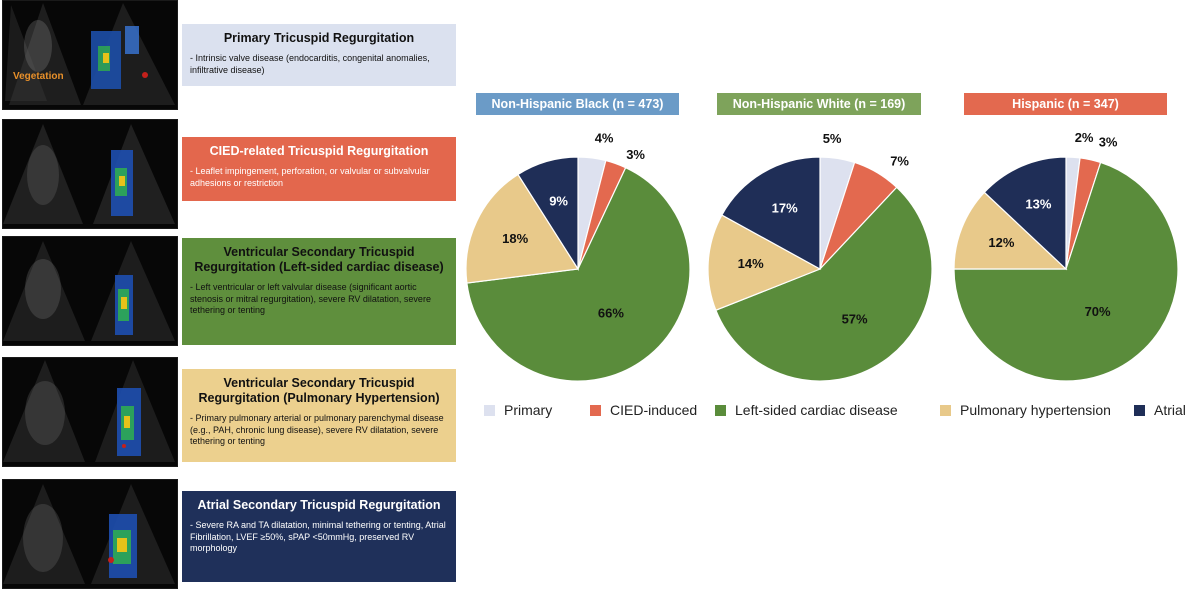 The height and width of the screenshot is (591, 1200). What do you see at coordinates (1035, 410) in the screenshot?
I see `legend-label: Pulmonary hypertension` at bounding box center [1035, 410].